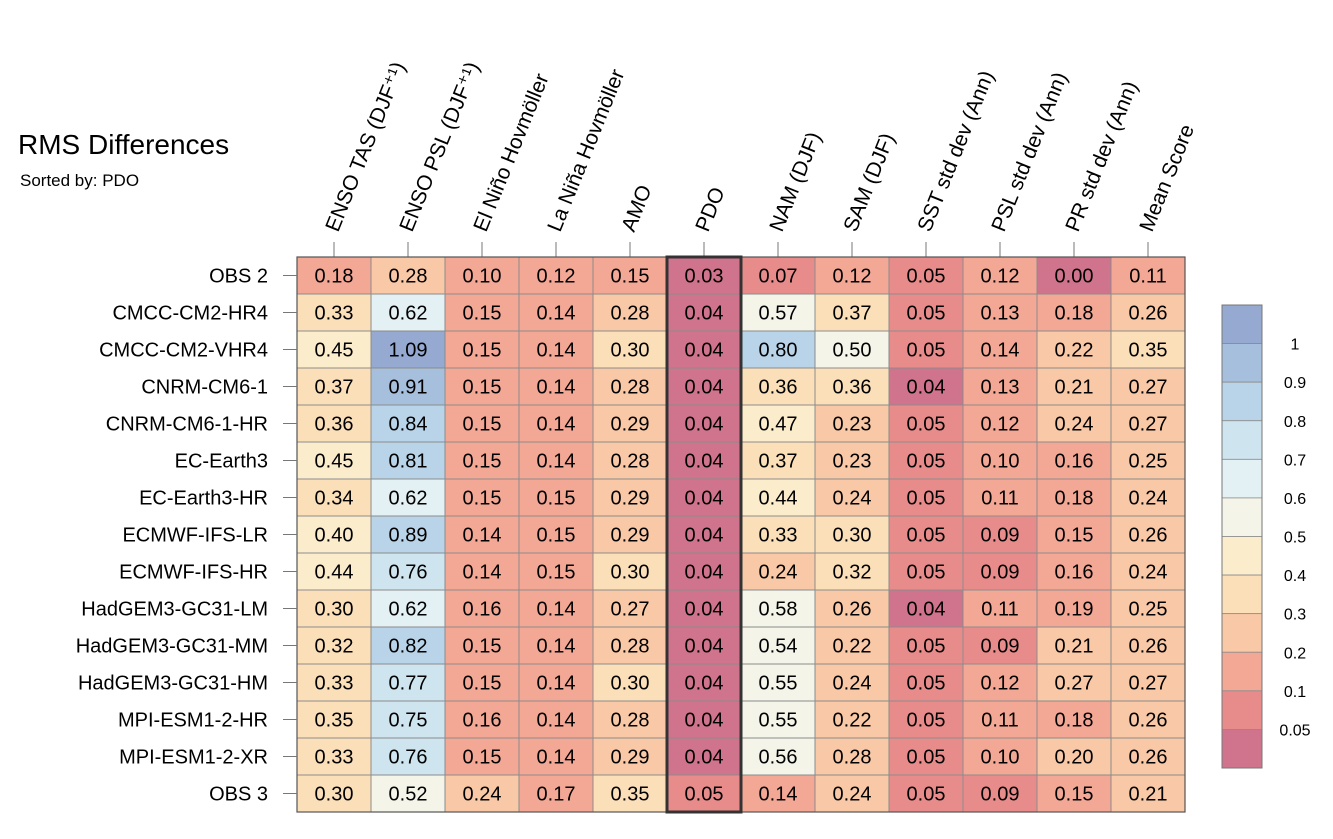 Image resolution: width=1333 pixels, height=839 pixels. What do you see at coordinates (1295, 615) in the screenshot?
I see `colorbar-label: 0.3` at bounding box center [1295, 615].